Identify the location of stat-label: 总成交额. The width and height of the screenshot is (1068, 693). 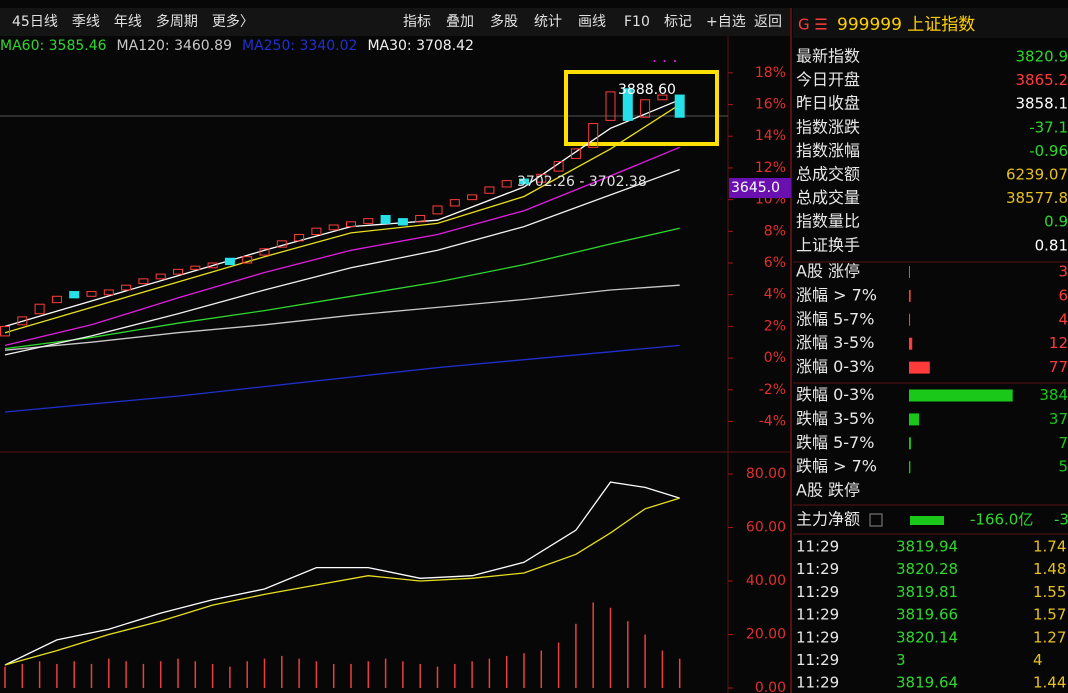
(828, 174).